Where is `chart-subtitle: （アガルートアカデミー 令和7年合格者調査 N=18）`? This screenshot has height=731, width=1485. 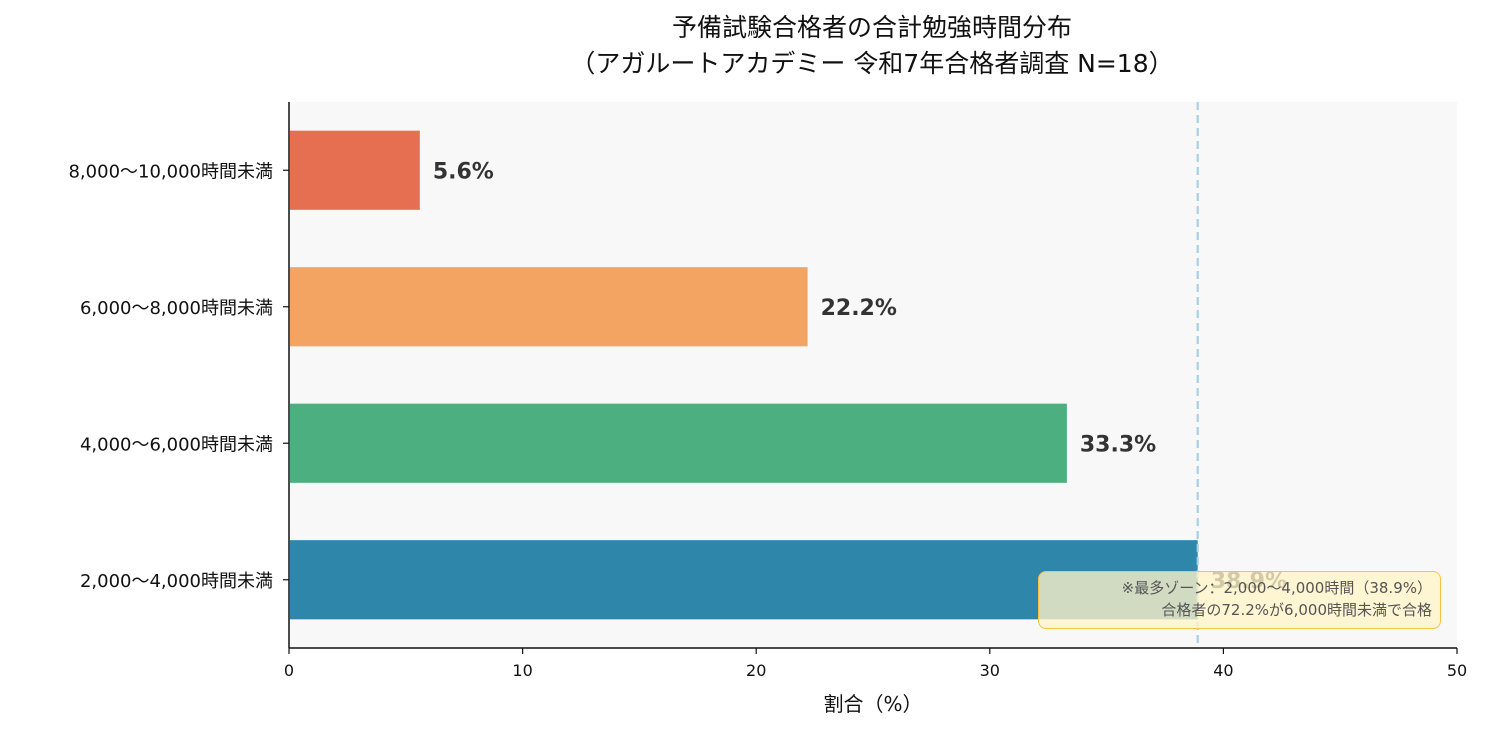
chart-subtitle: （アガルートアカデミー 令和7年合格者調査 N=18） is located at coordinates (742, 62).